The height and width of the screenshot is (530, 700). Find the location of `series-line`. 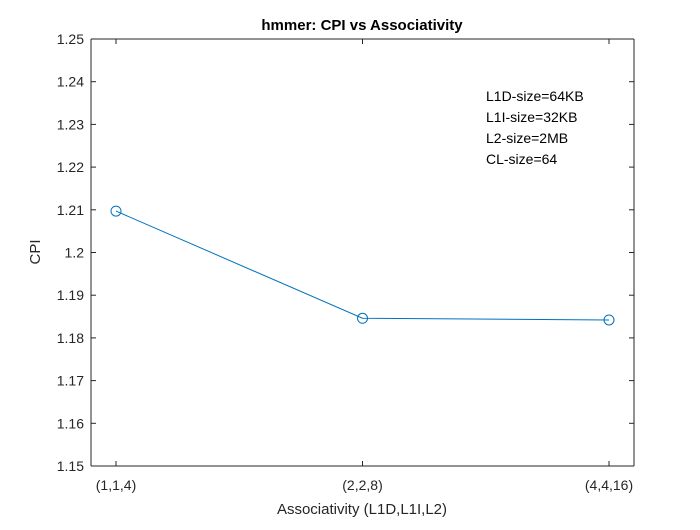

series-line is located at coordinates (362, 265).